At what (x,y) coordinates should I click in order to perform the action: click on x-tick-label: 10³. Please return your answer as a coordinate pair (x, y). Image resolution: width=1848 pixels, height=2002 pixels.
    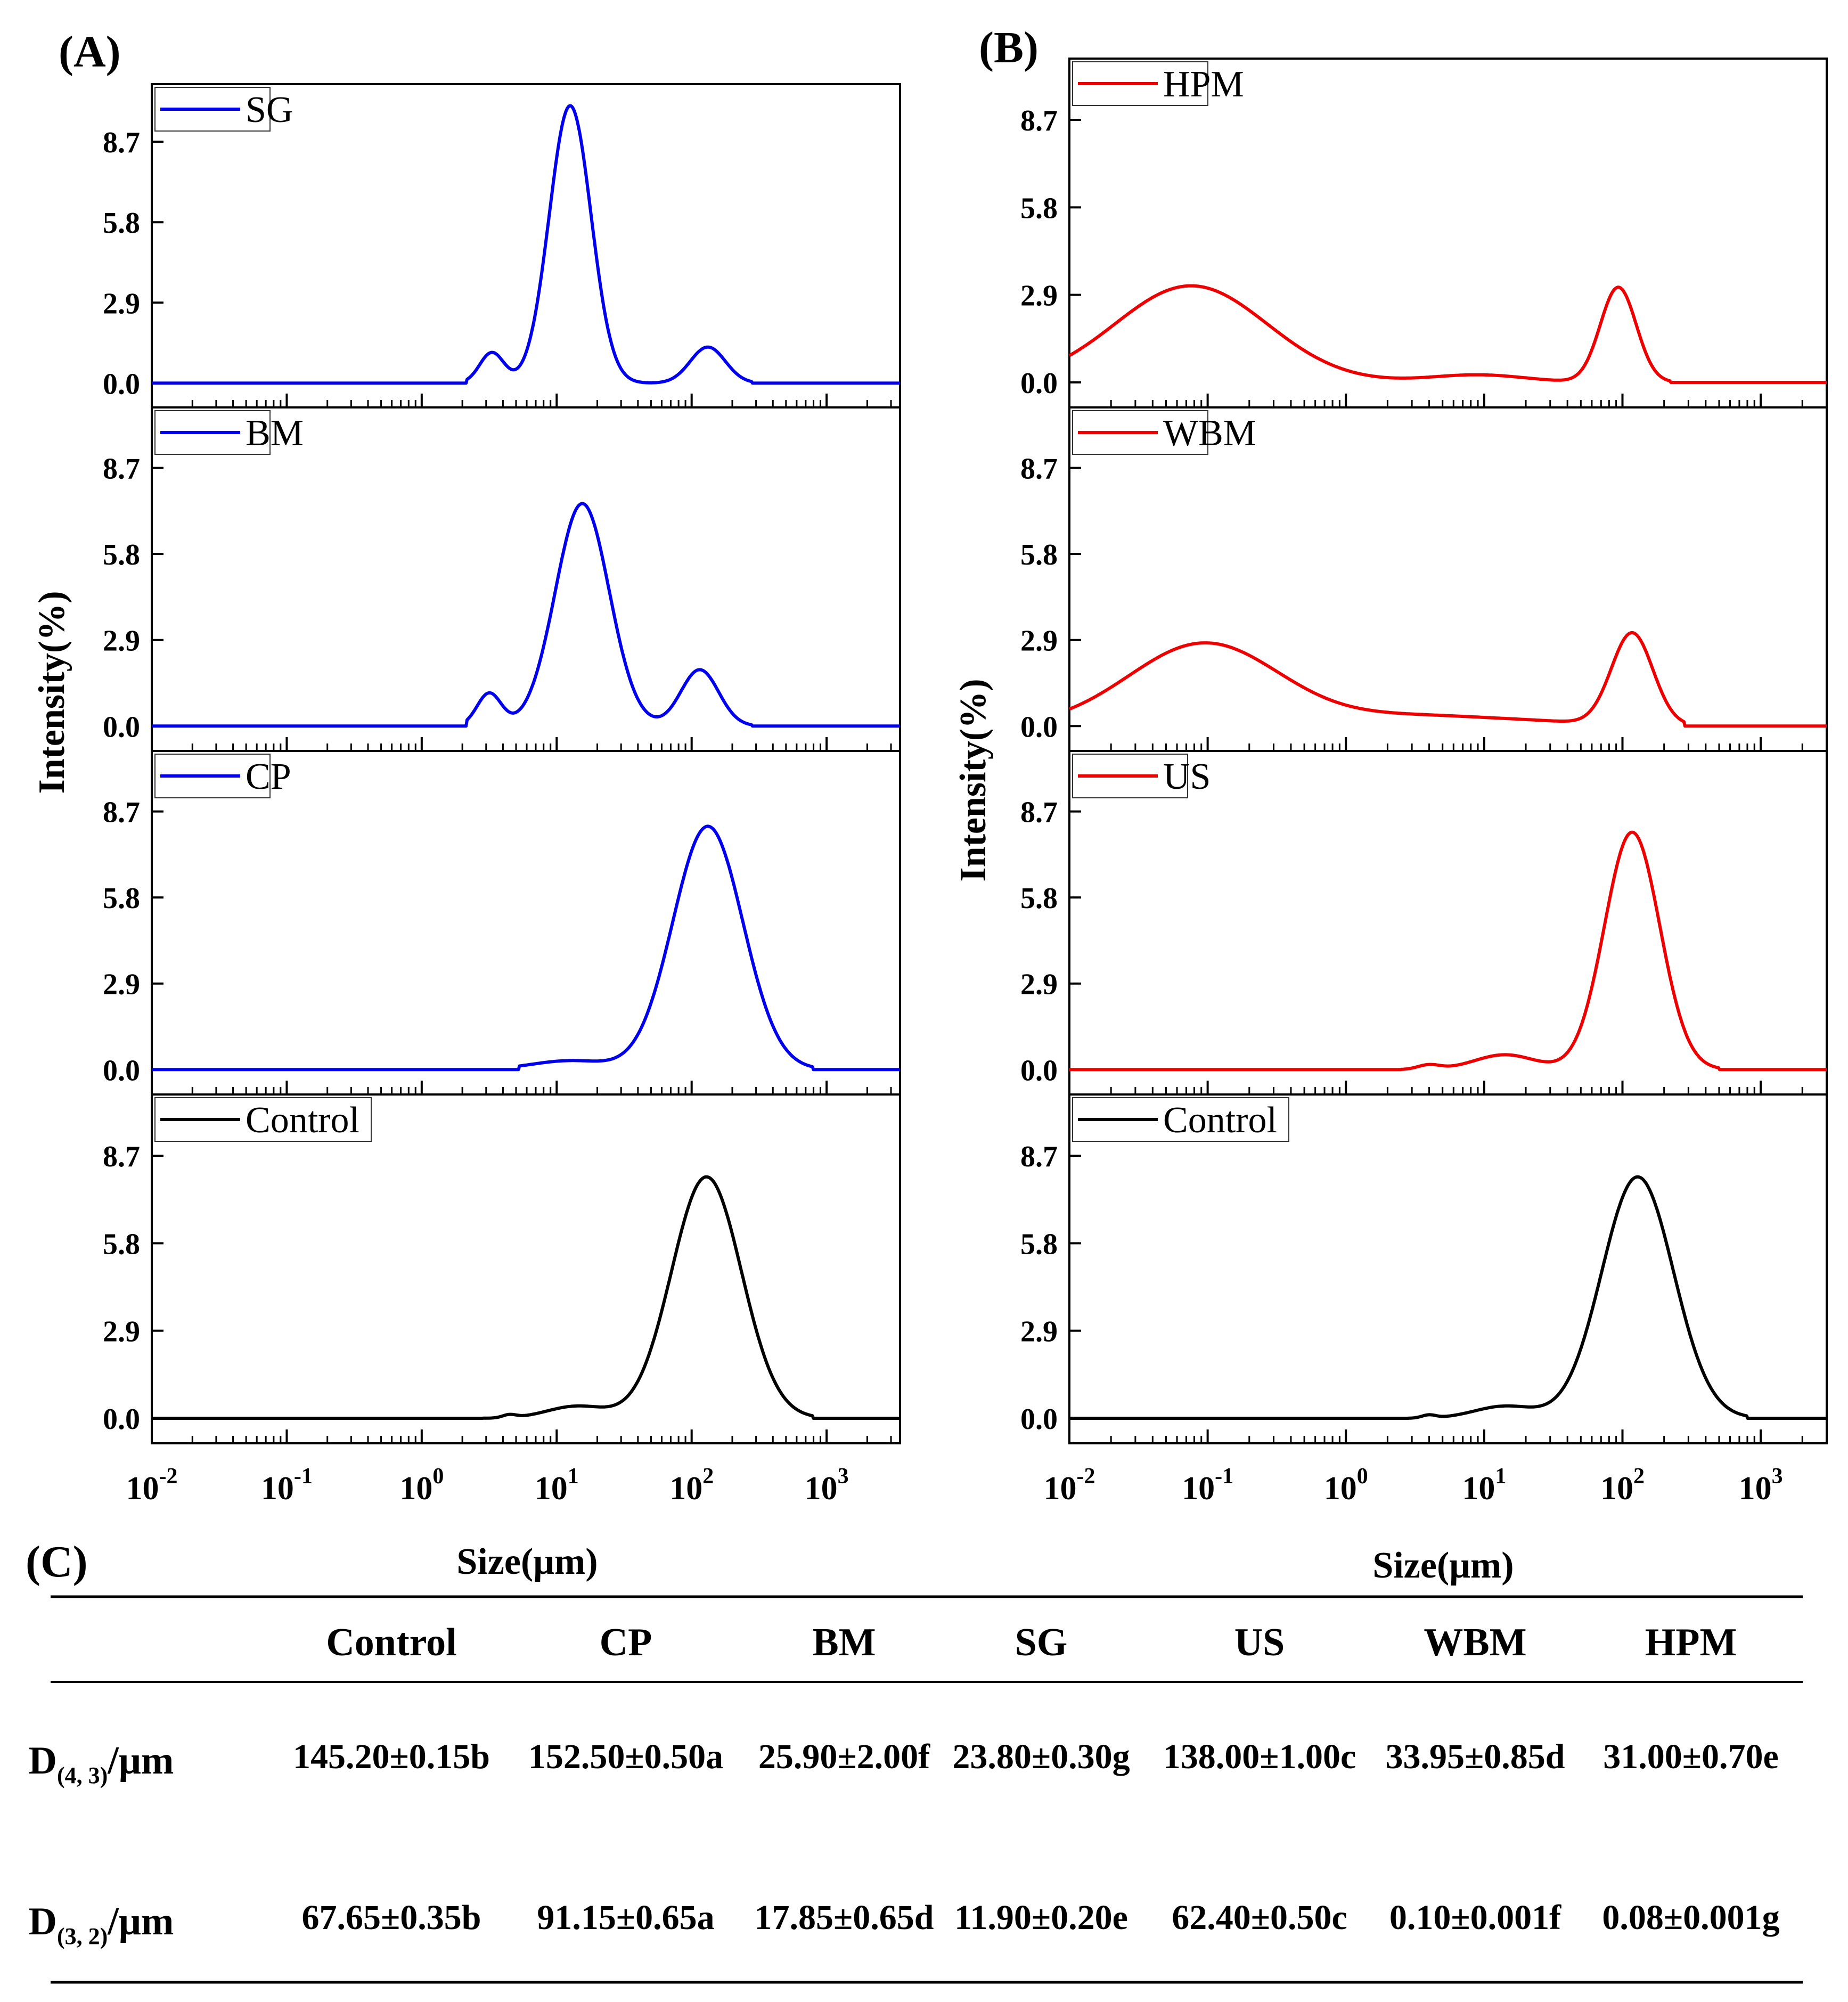
    Looking at the image, I should click on (1761, 1485).